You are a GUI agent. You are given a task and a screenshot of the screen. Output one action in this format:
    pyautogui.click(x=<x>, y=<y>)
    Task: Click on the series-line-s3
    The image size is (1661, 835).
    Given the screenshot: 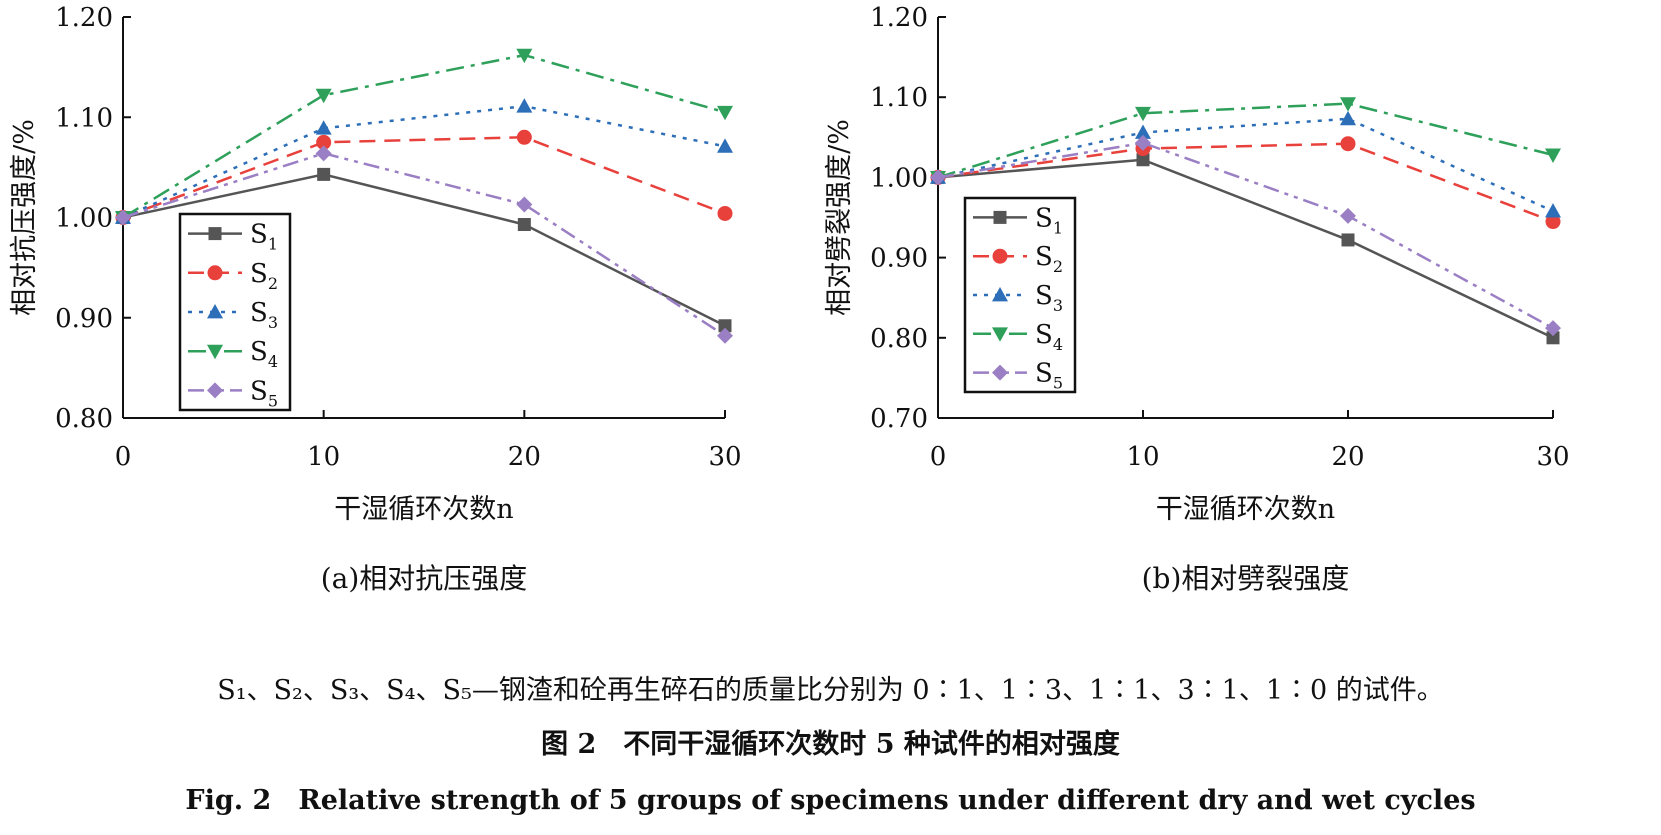 What is the action you would take?
    pyautogui.click(x=424, y=161)
    